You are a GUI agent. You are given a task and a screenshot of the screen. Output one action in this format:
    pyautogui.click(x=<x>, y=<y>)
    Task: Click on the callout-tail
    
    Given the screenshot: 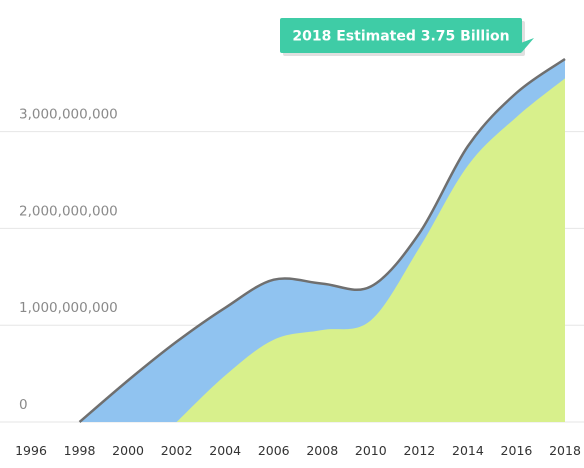 What is the action you would take?
    pyautogui.click(x=526, y=45)
    